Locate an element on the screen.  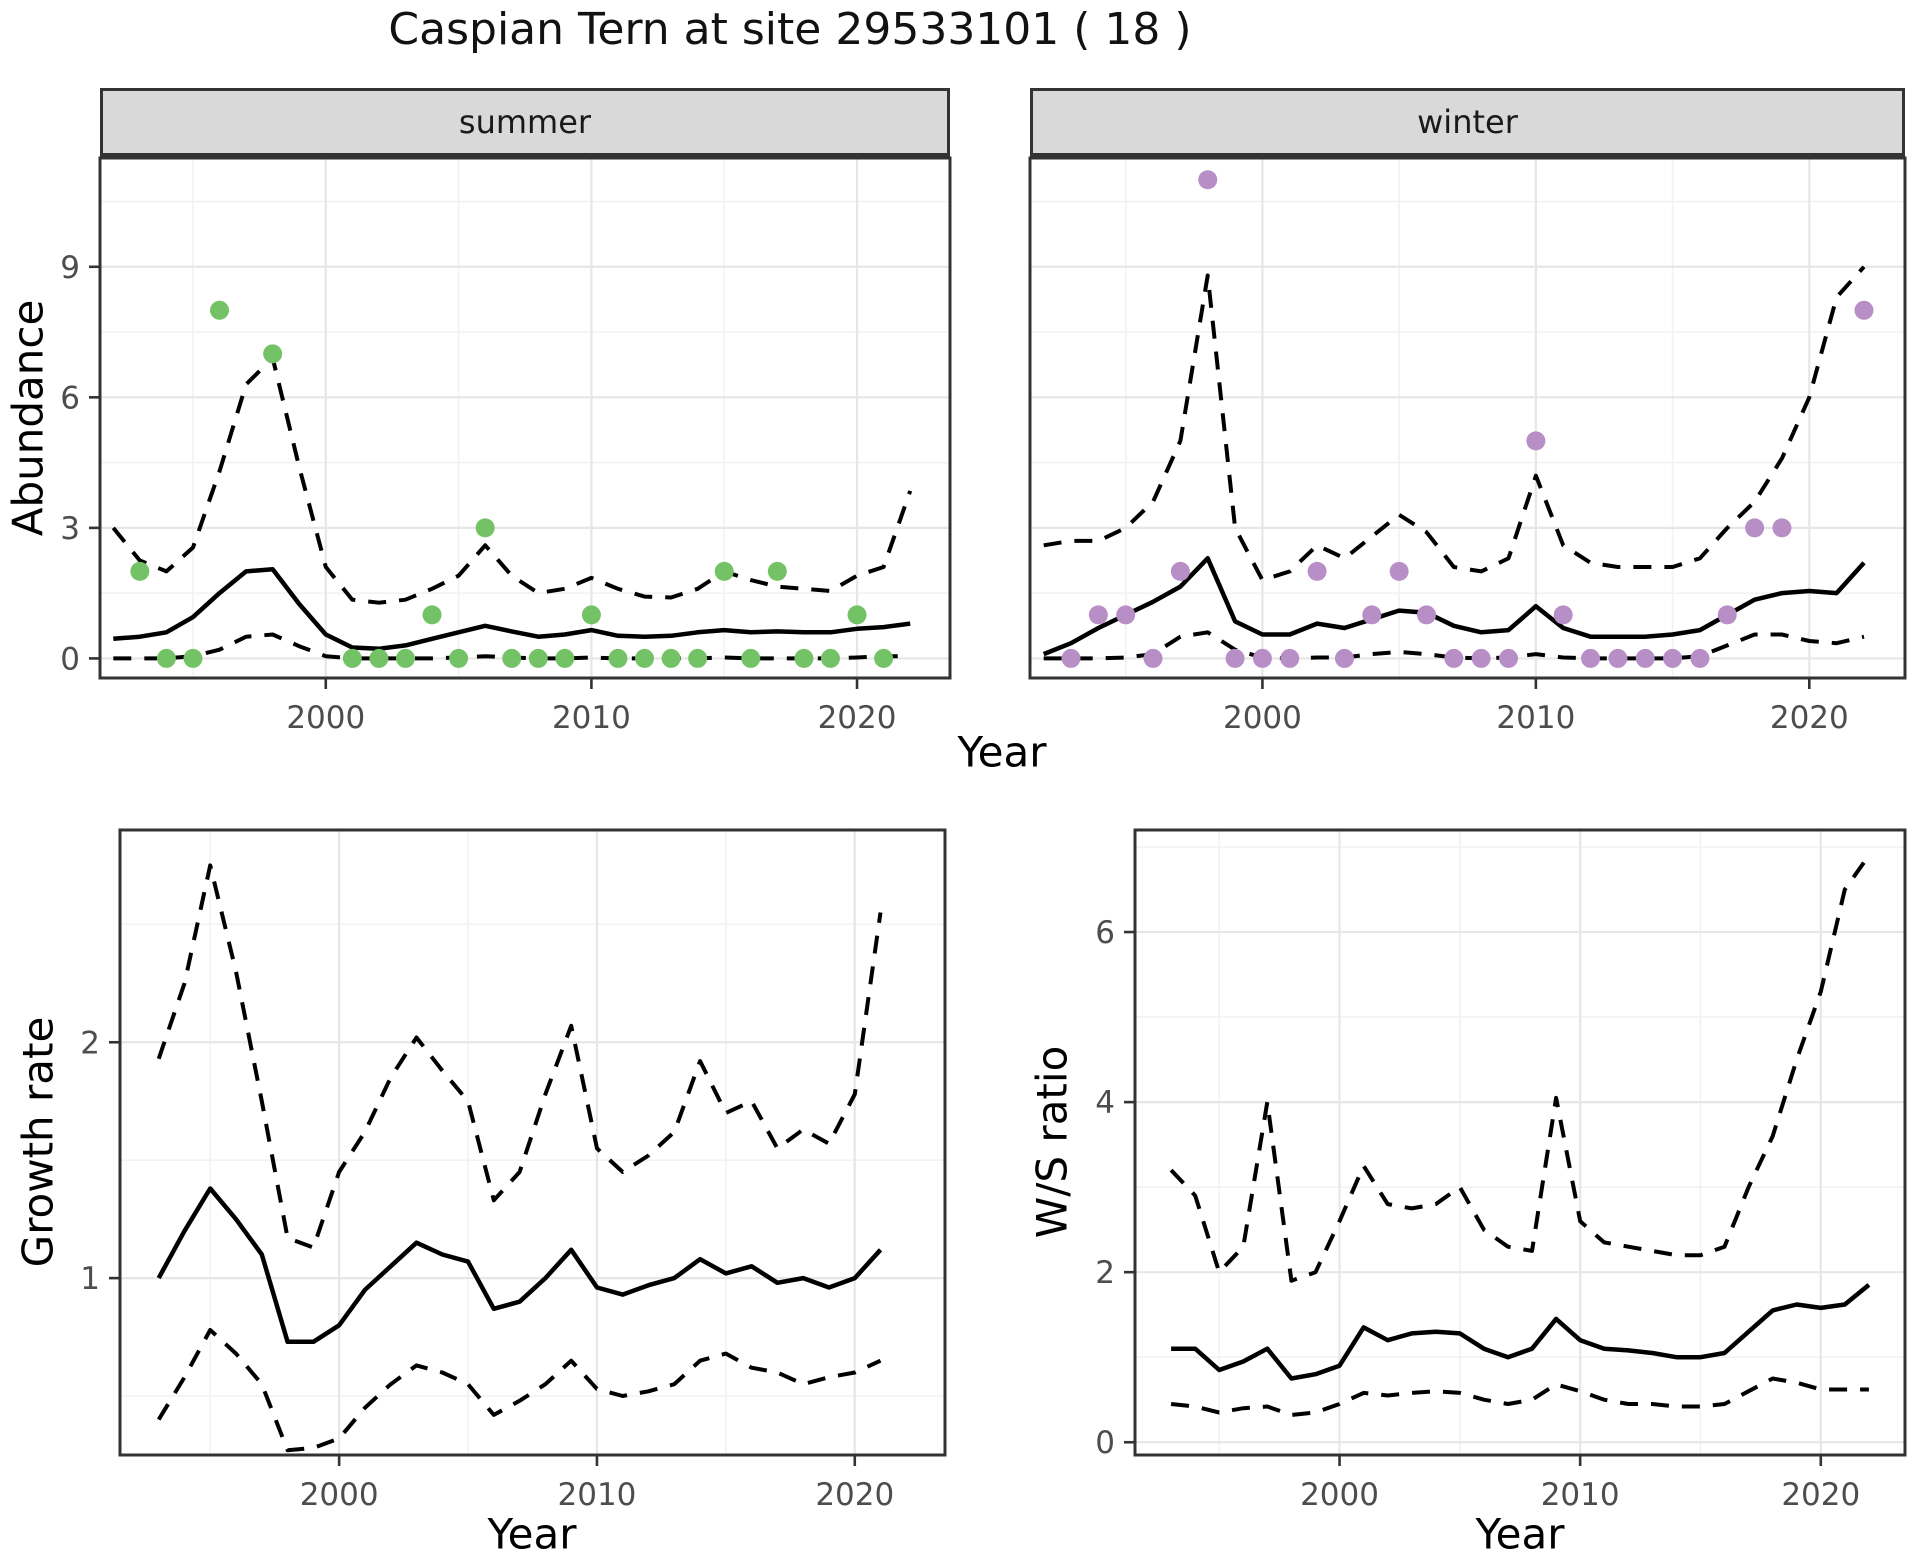
y-axis-title-ws-ratio: W/S ratio is located at coordinates (1052, 1142).